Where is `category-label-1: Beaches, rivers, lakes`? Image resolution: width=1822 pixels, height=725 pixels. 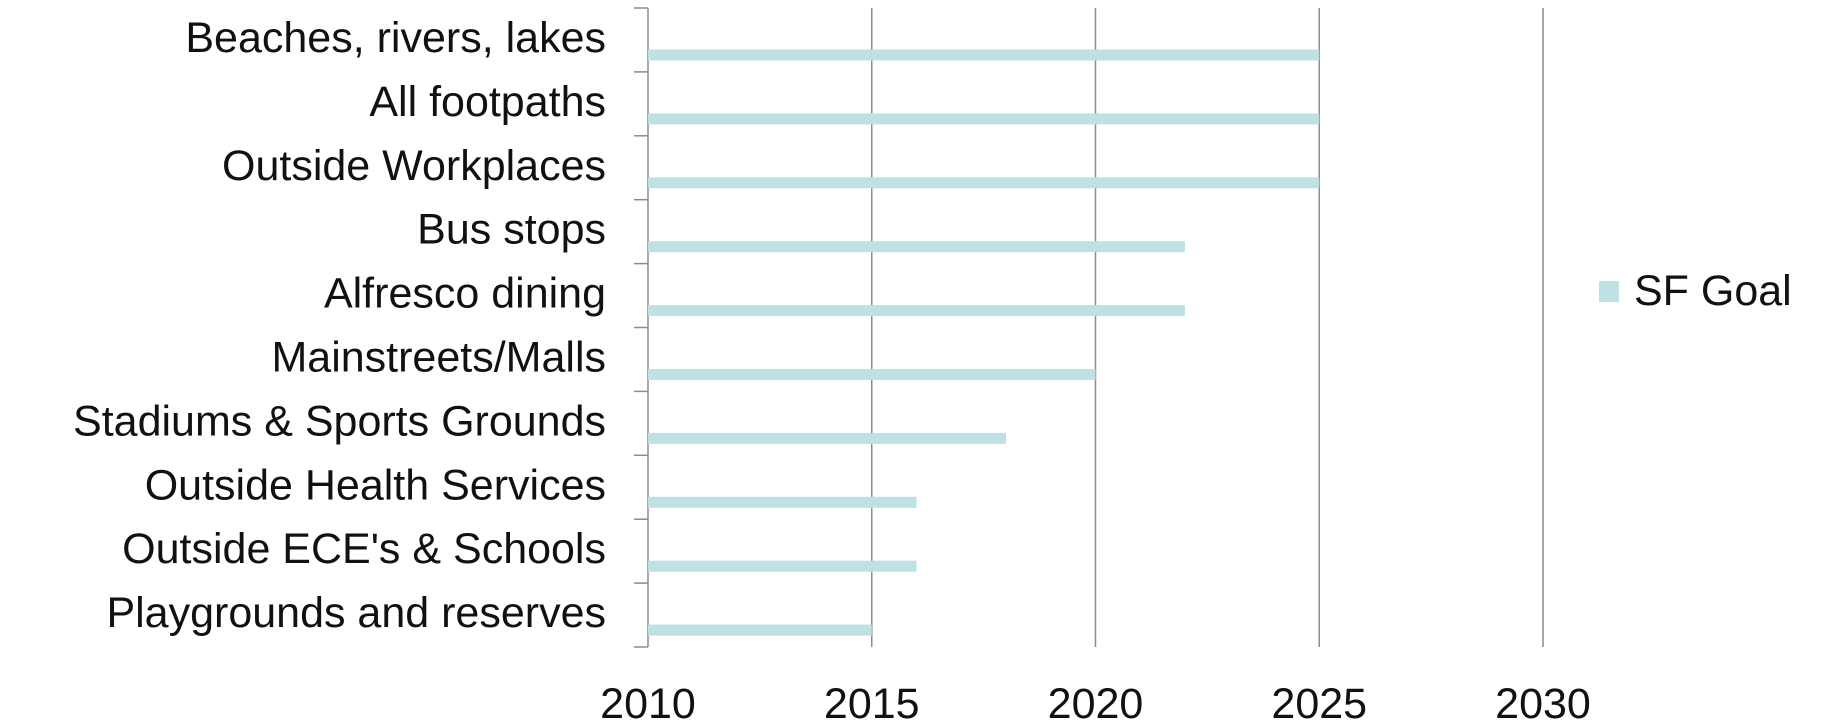 category-label-1: Beaches, rivers, lakes is located at coordinates (395, 38).